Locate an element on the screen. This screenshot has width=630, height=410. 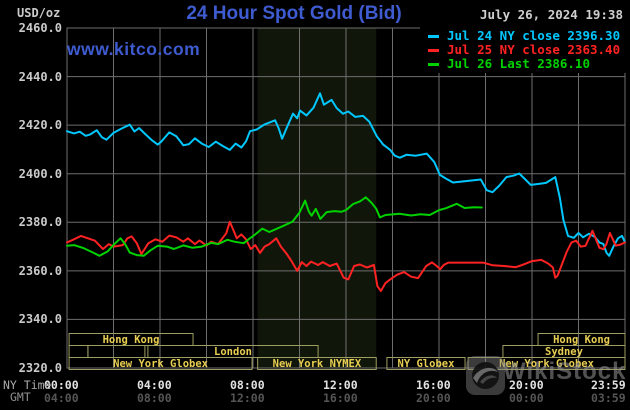
legend-label-jul25: Jul 25 NY close 2363.40 is located at coordinates (534, 49).